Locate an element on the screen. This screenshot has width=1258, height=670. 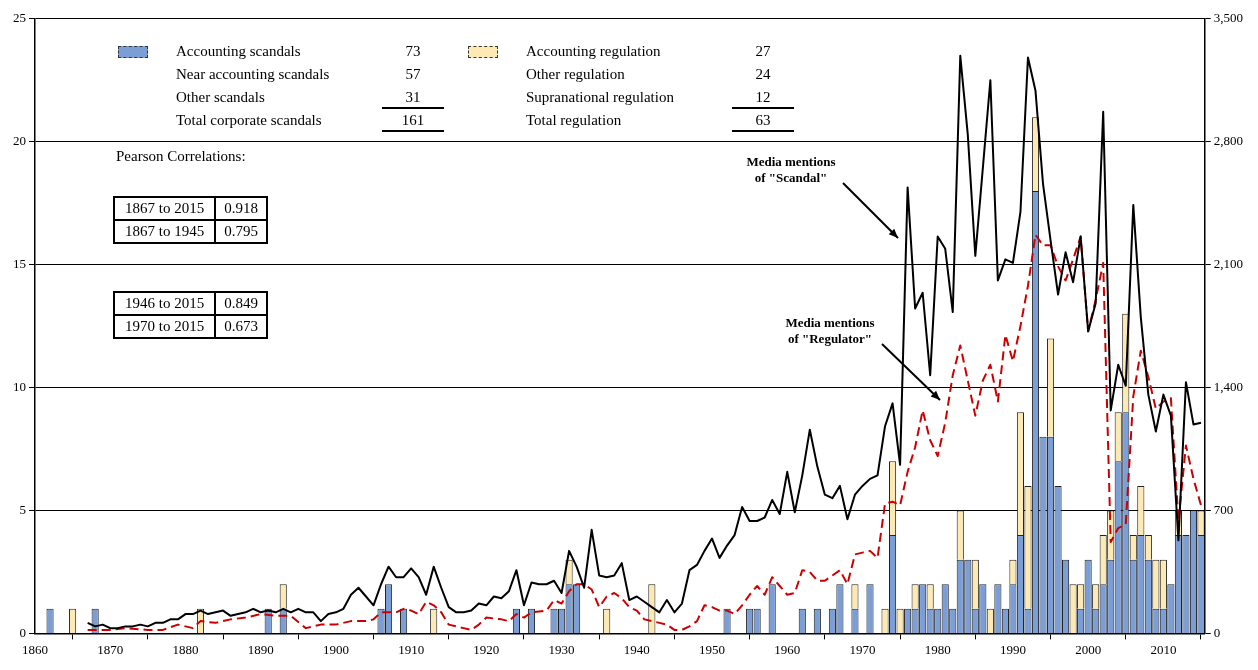
annotation: 0.673 is located at coordinates (241, 326).